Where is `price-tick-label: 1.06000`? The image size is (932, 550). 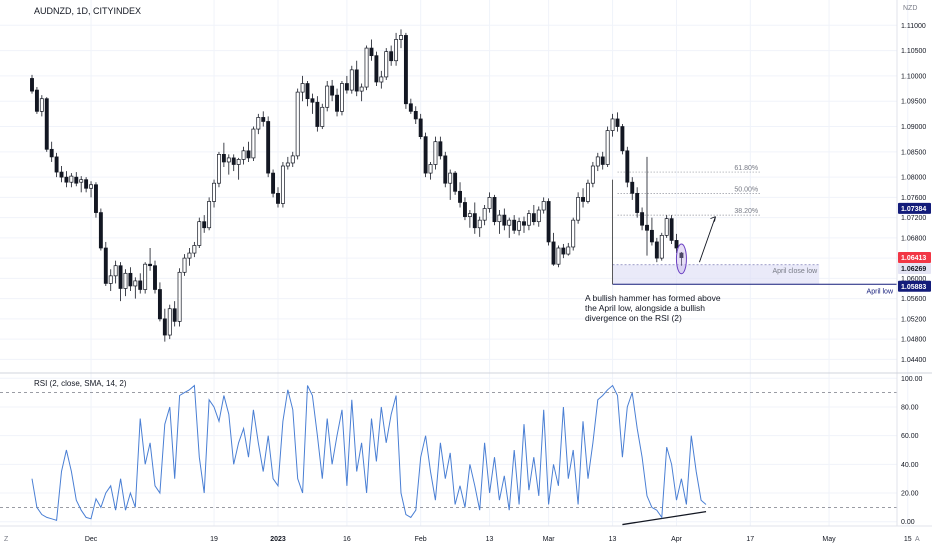
price-tick-label: 1.06000 is located at coordinates (913, 279).